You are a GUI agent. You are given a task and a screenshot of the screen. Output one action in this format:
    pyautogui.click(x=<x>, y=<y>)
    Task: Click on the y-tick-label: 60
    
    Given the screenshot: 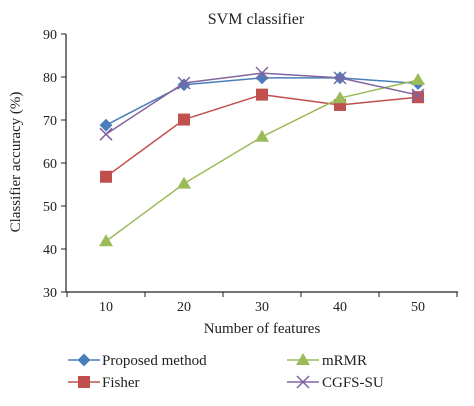 What is the action you would take?
    pyautogui.click(x=50, y=164)
    